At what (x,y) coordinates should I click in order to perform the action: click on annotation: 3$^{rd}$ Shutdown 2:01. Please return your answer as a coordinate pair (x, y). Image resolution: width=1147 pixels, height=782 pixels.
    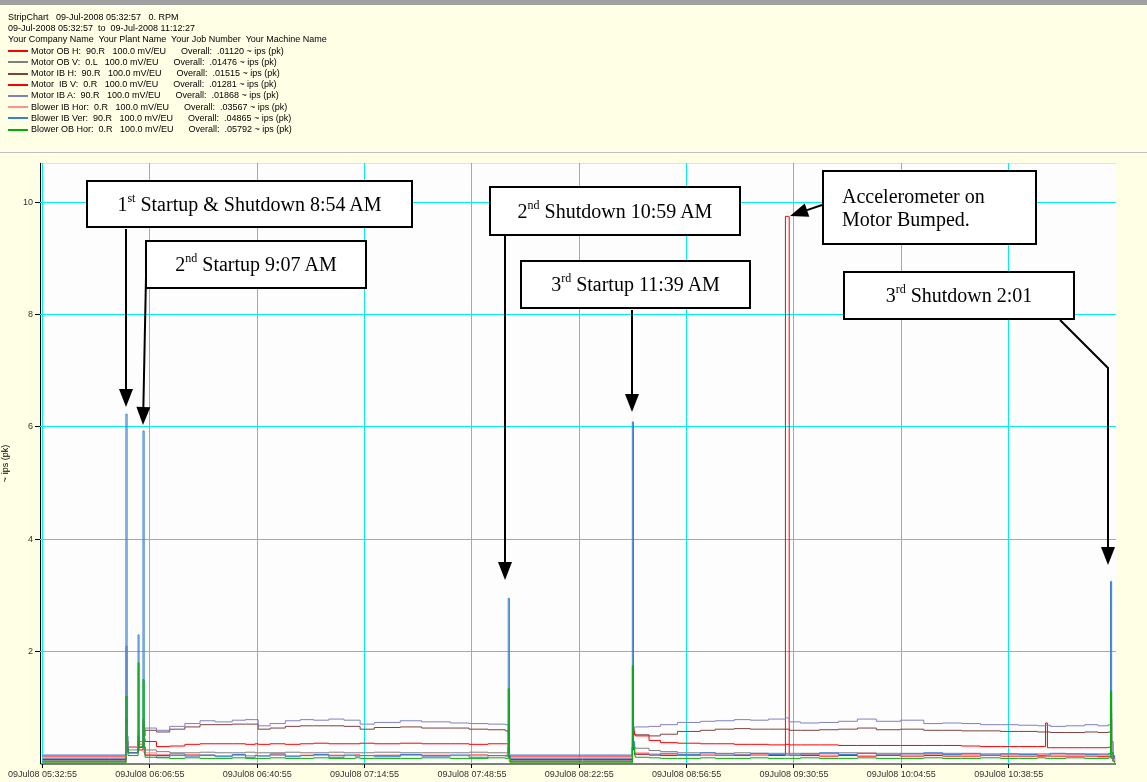
    Looking at the image, I should click on (959, 294).